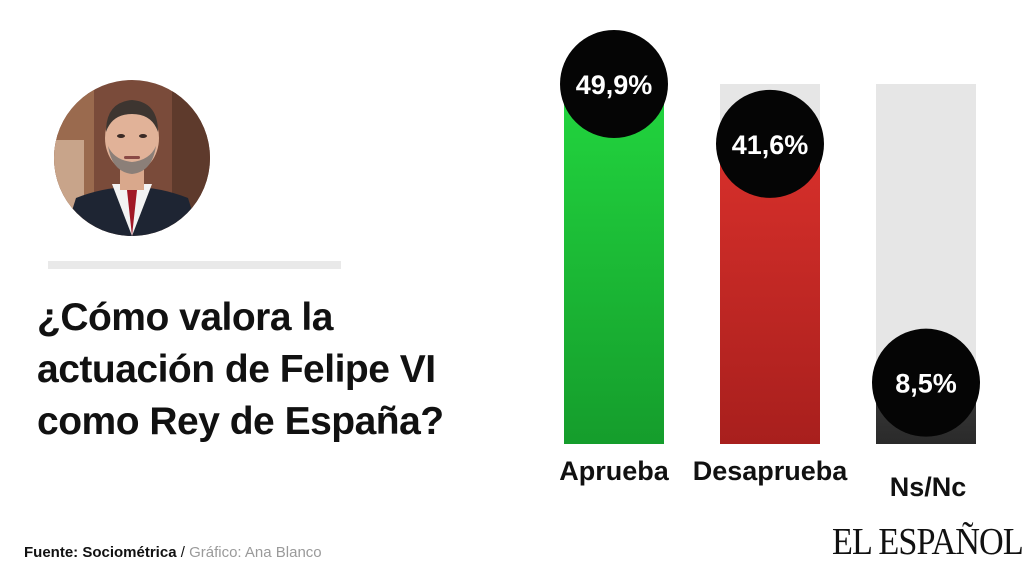  I want to click on el-espanol-logo: EL ESPAÑOL, so click(928, 542).